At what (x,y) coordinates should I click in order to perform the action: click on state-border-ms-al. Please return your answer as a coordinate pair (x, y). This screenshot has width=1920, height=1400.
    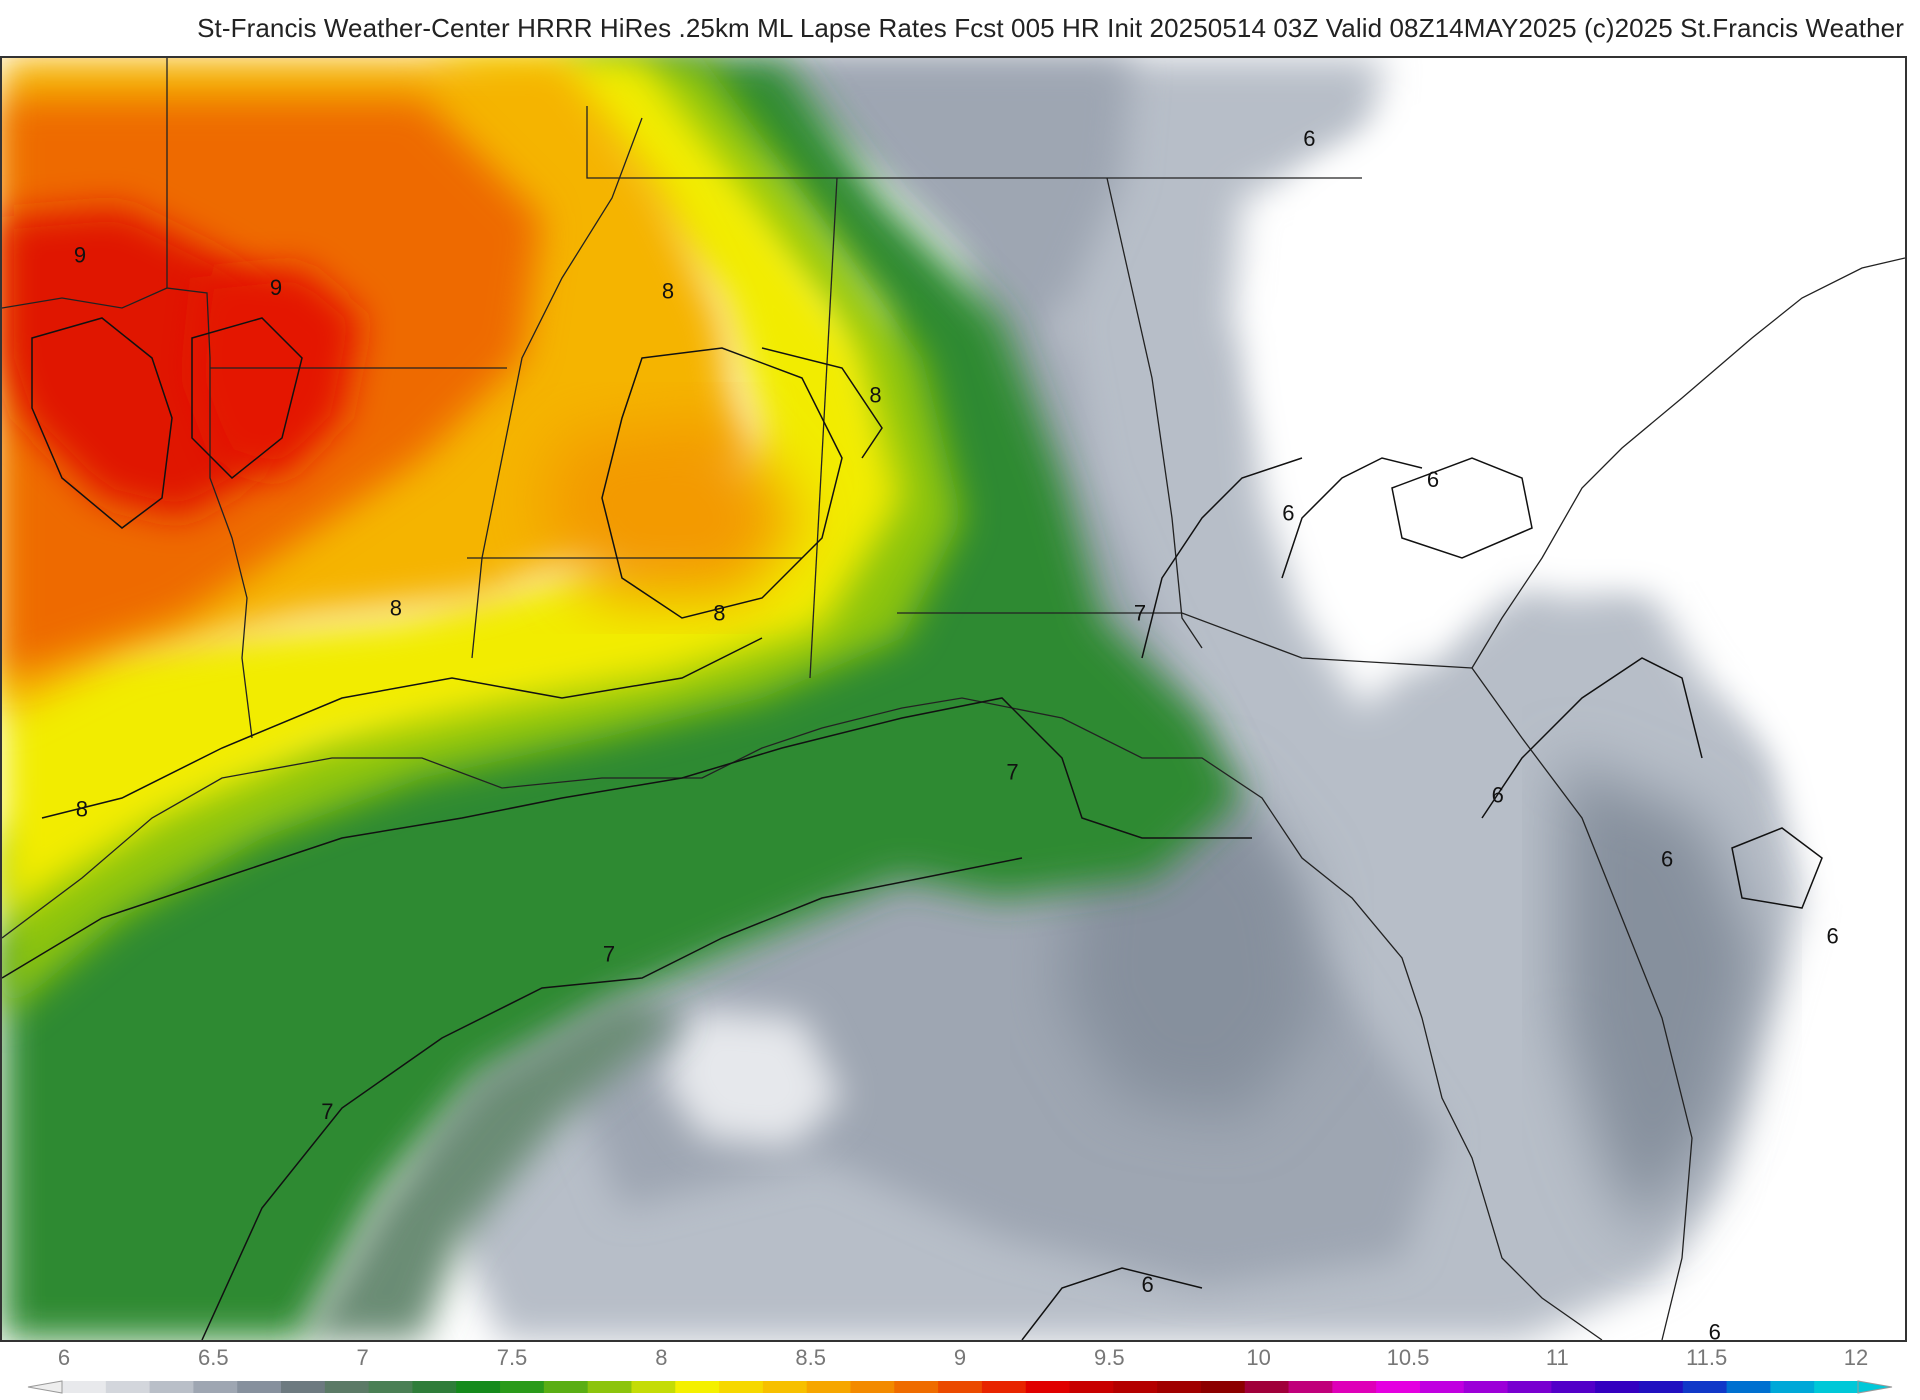
    Looking at the image, I should click on (823, 428).